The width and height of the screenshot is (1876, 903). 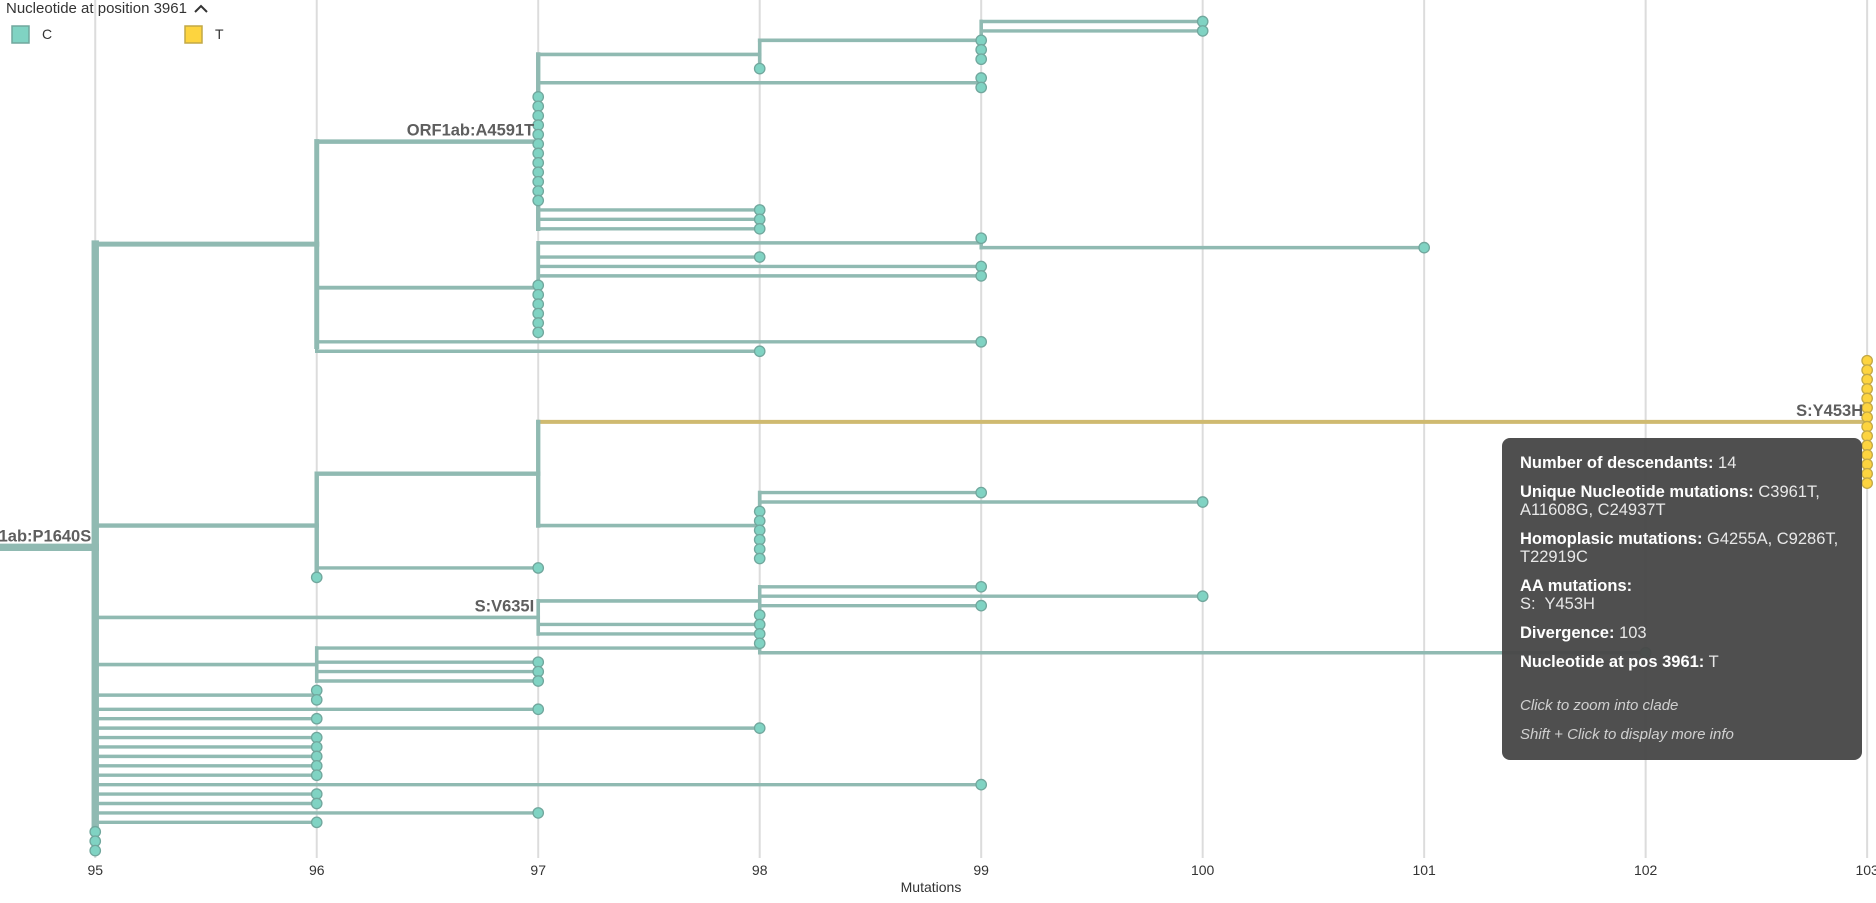 What do you see at coordinates (1682, 633) in the screenshot?
I see `tooltip-row: Divergence: 103` at bounding box center [1682, 633].